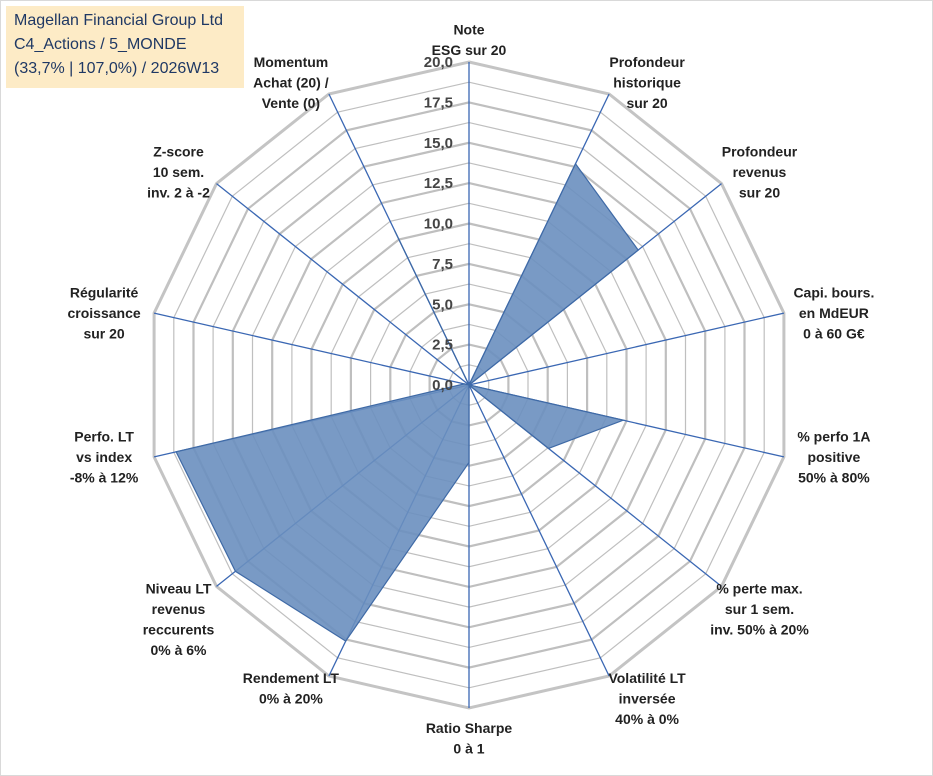  Describe the element at coordinates (291, 699) in the screenshot. I see `axis-label-line: 0% à 20%` at that location.